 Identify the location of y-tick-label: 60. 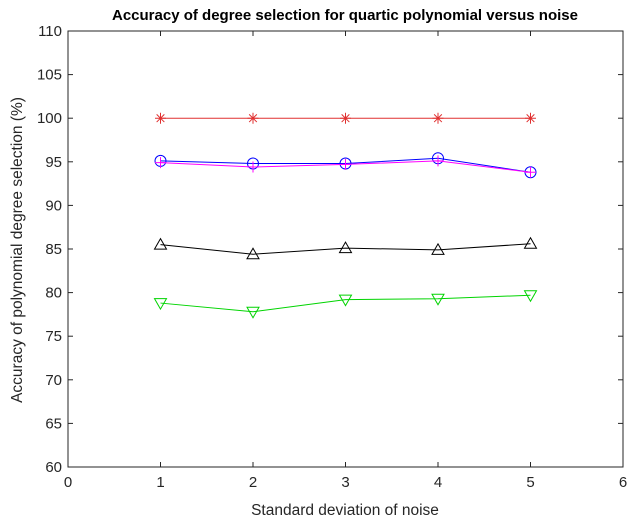
(53, 467).